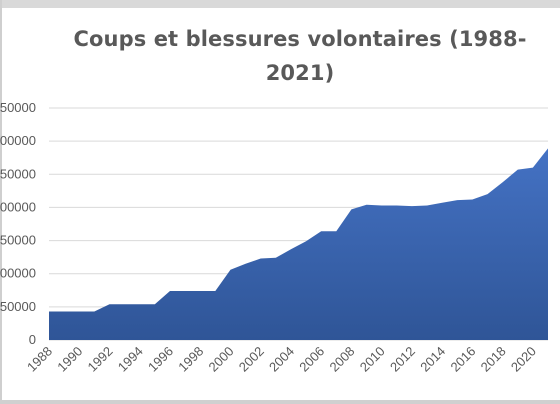 The image size is (560, 404). I want to click on y-tick-label: 250000, so click(18, 173).